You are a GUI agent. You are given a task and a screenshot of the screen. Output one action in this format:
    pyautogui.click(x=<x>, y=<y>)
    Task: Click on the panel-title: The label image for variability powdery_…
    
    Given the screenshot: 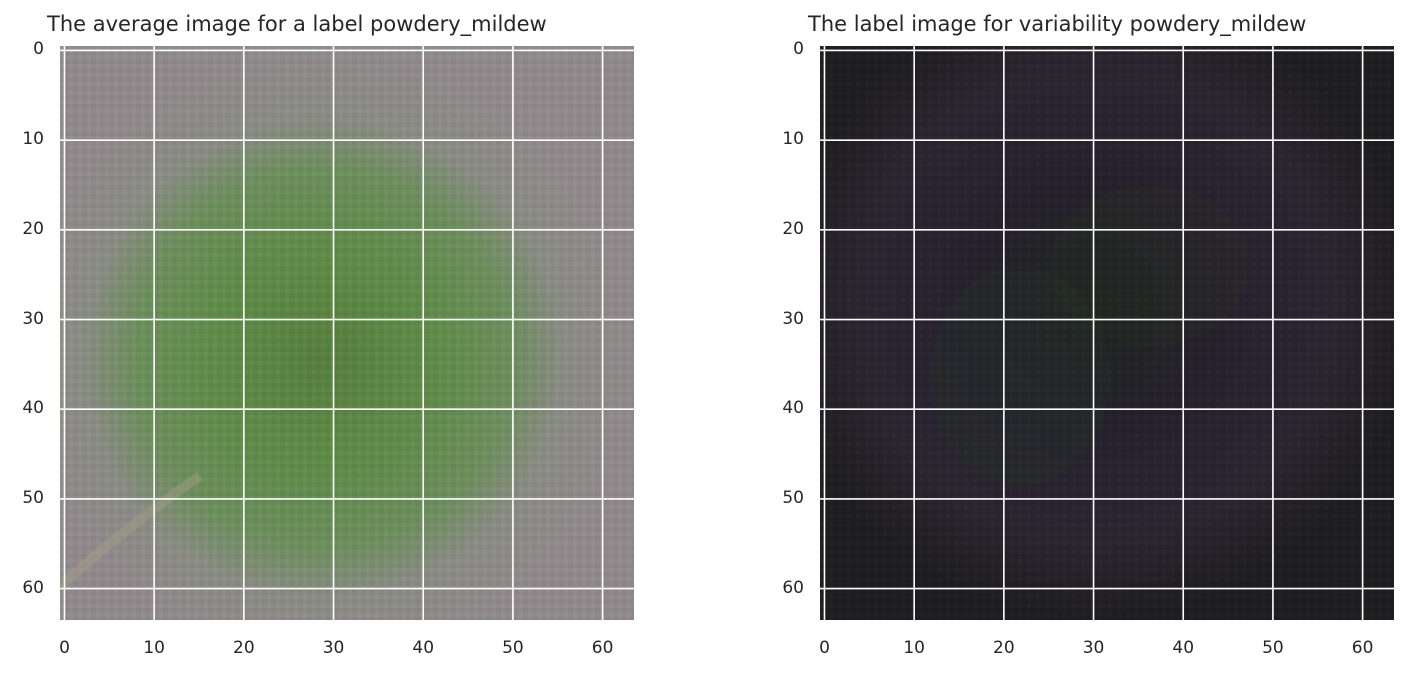 What is the action you would take?
    pyautogui.click(x=1057, y=24)
    